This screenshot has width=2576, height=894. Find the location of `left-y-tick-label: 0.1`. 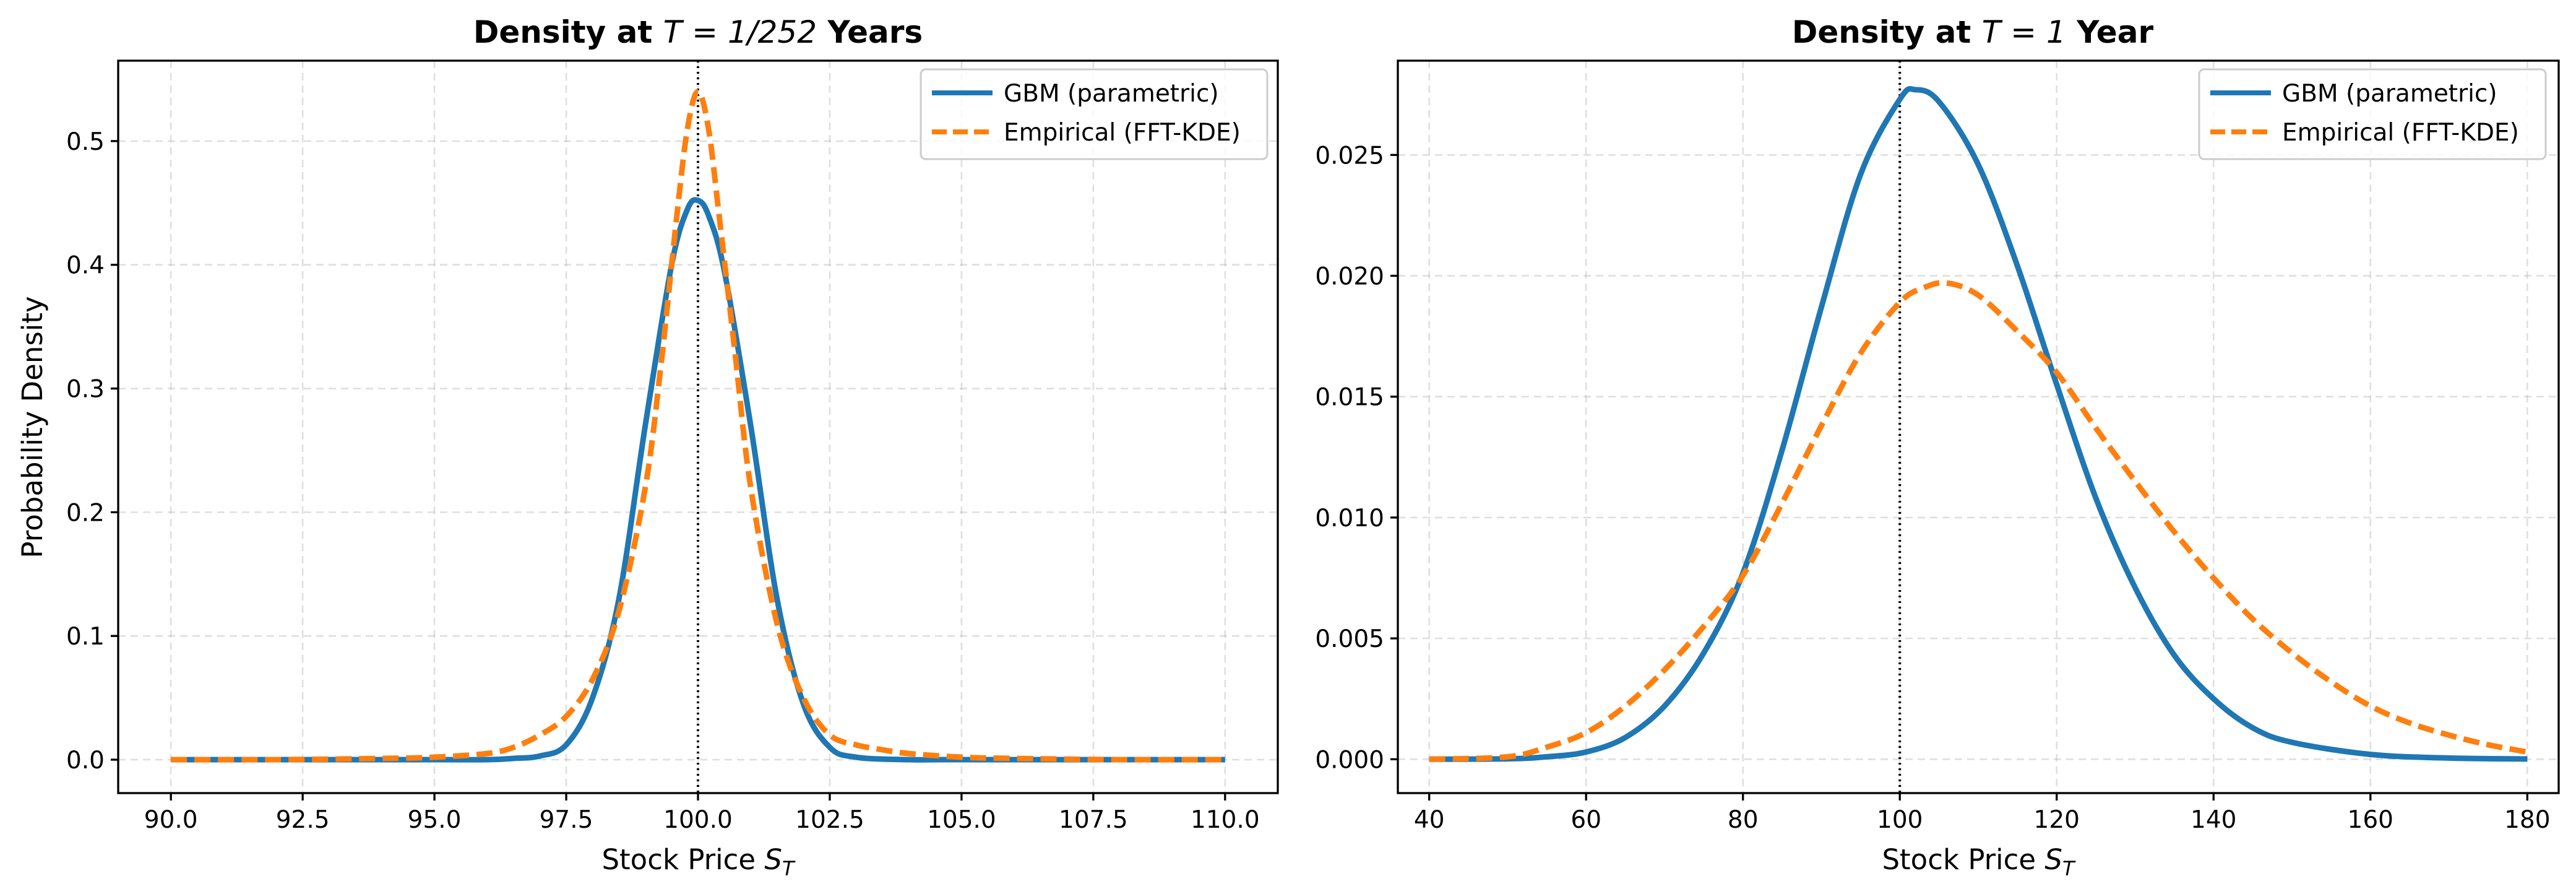

left-y-tick-label: 0.1 is located at coordinates (85, 637).